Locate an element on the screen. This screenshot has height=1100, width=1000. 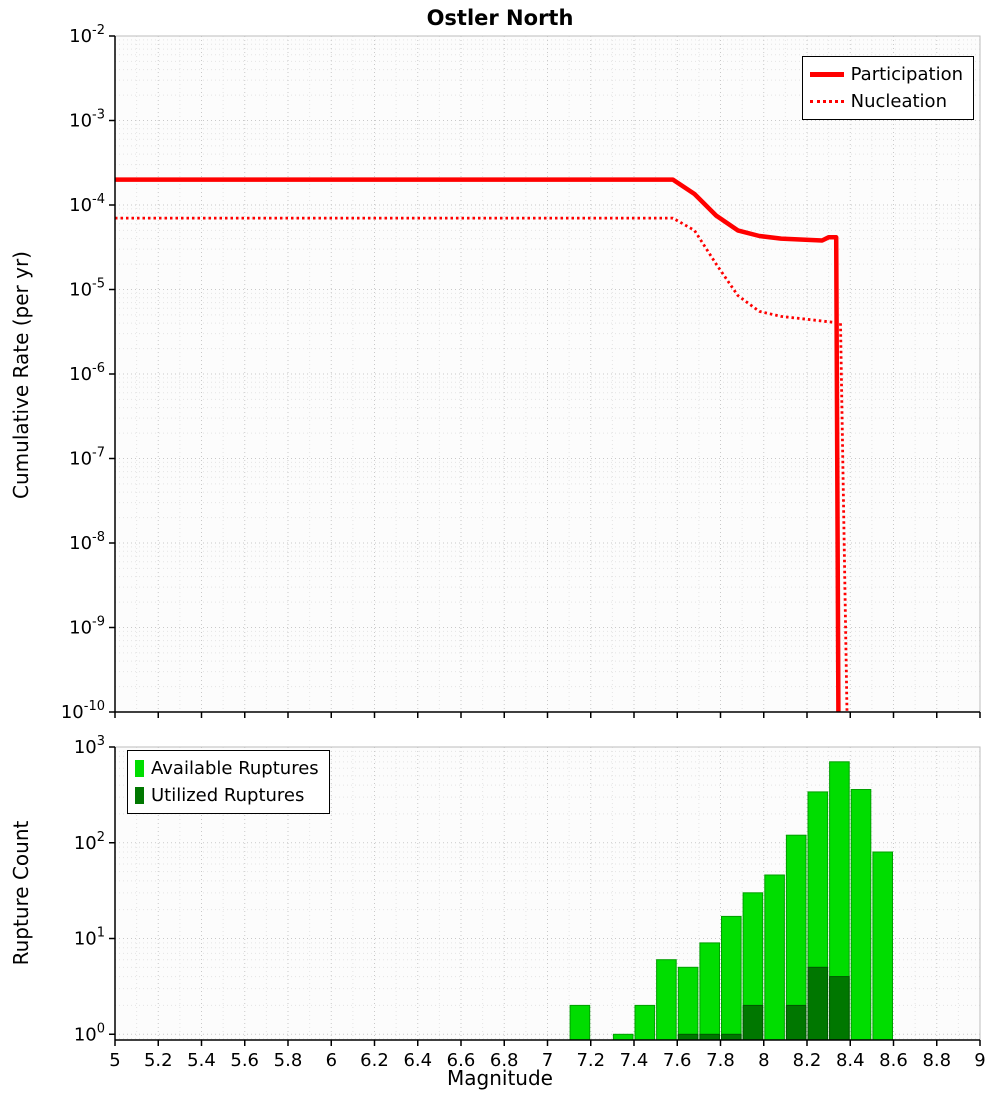
x-tick-label: 6.8 is located at coordinates (504, 1060).